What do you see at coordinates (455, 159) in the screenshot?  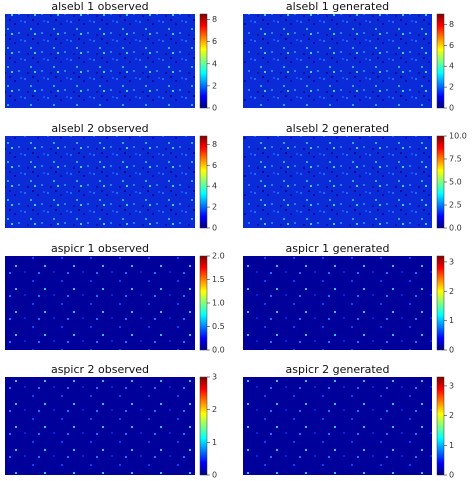 I see `colorbar-tick-label: 7.5` at bounding box center [455, 159].